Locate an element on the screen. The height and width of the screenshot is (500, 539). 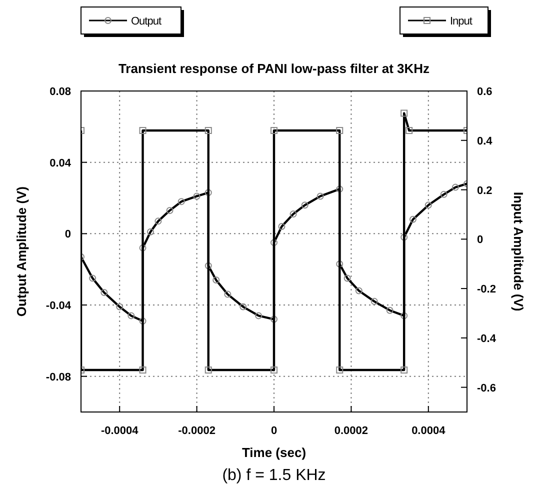
text: (b) f = 1.5 KHz is located at coordinates (274, 475).